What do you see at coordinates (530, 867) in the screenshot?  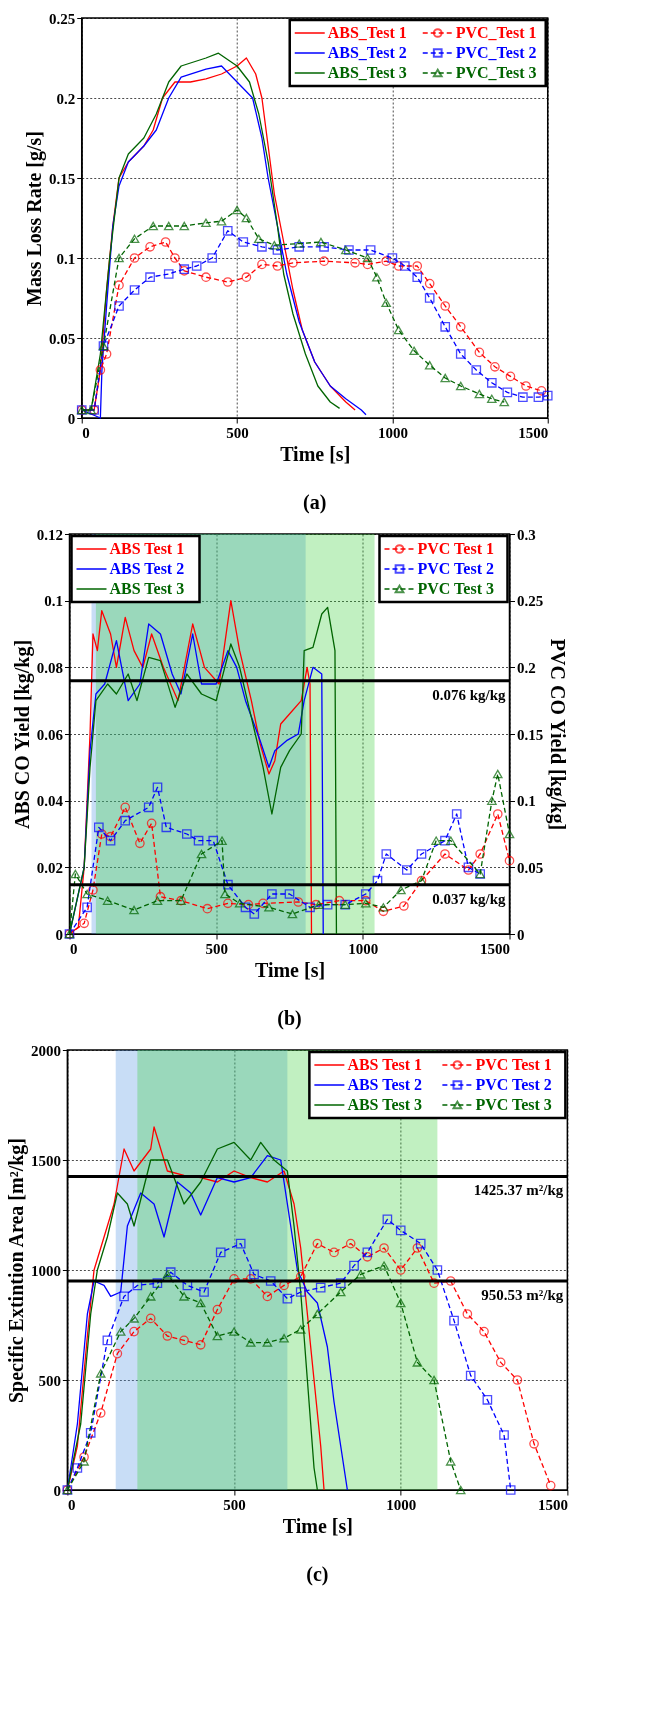 I see `y2-tick-label: 0.05` at bounding box center [530, 867].